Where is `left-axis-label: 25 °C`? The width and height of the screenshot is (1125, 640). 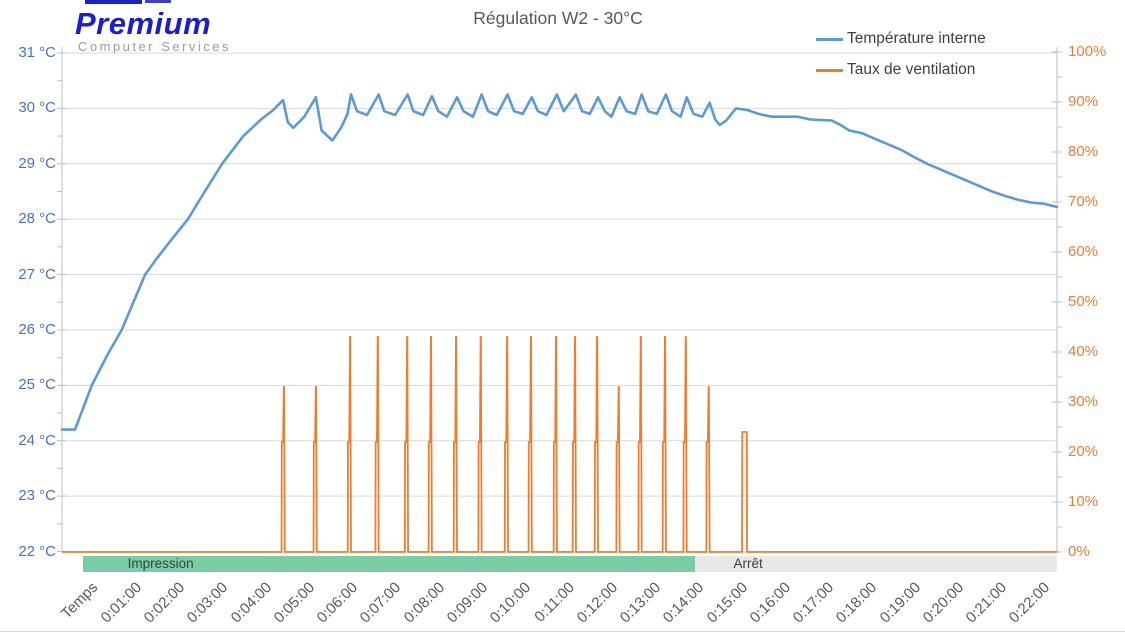
left-axis-label: 25 °C is located at coordinates (37, 385).